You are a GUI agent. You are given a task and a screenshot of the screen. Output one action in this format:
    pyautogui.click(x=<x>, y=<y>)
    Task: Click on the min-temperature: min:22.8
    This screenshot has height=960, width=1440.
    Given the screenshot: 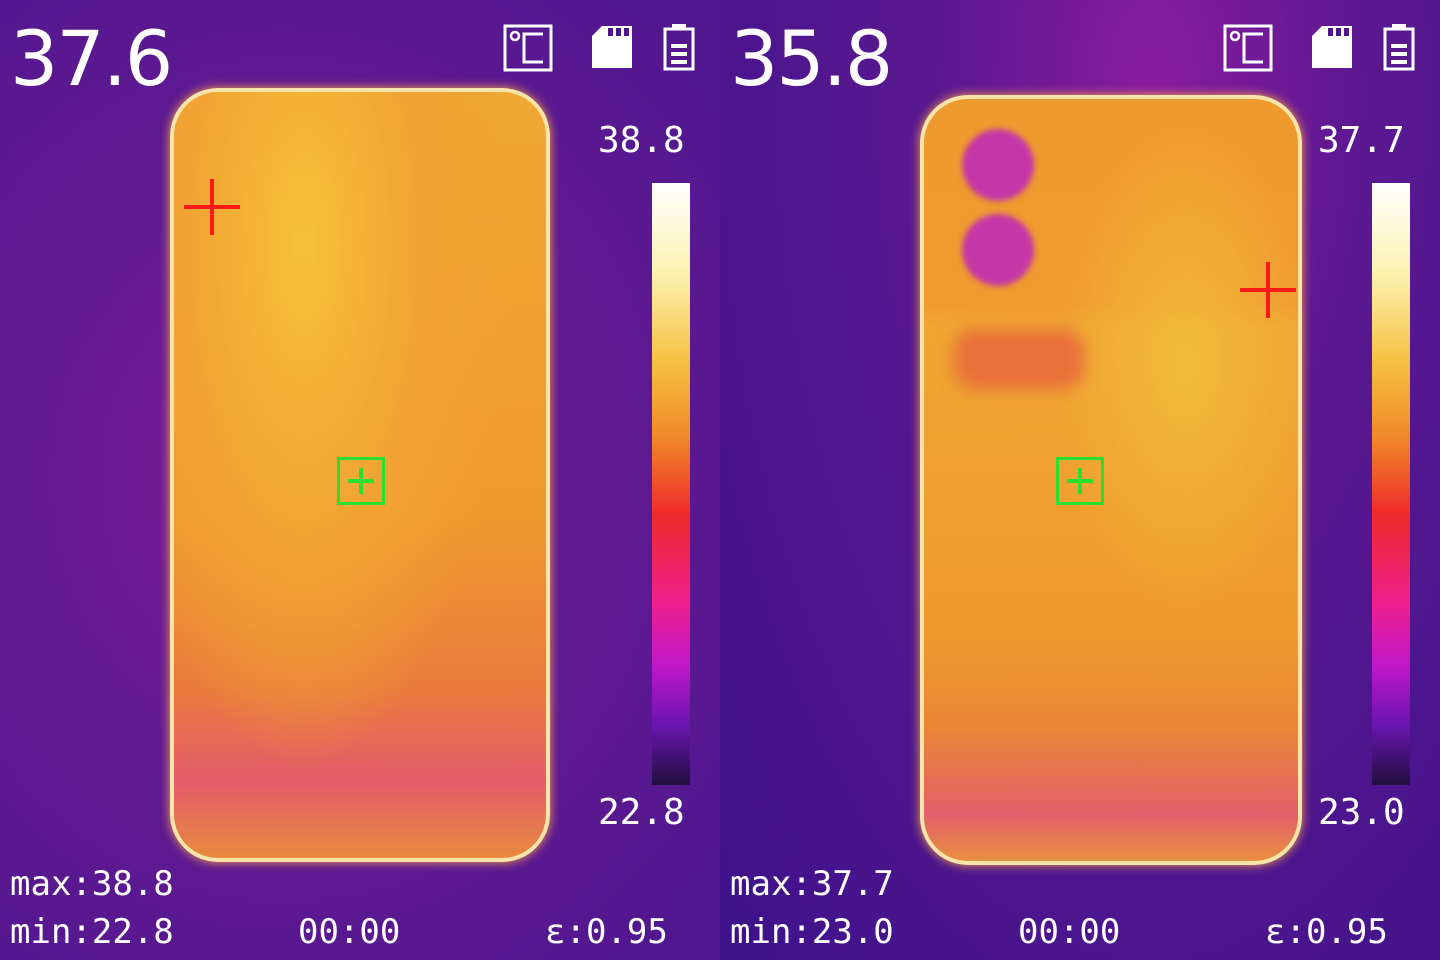 What is the action you would take?
    pyautogui.click(x=92, y=932)
    